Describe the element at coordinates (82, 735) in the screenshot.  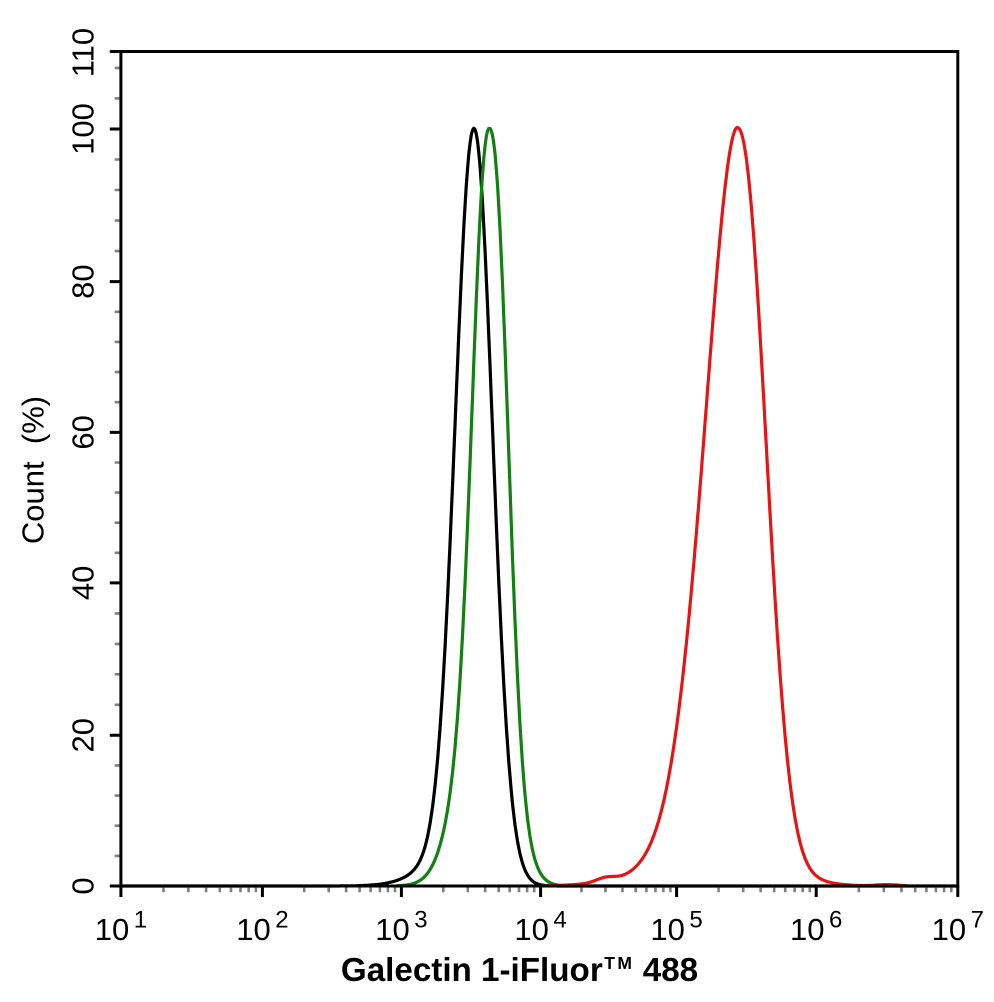
I see `svg-text: 20` at that location.